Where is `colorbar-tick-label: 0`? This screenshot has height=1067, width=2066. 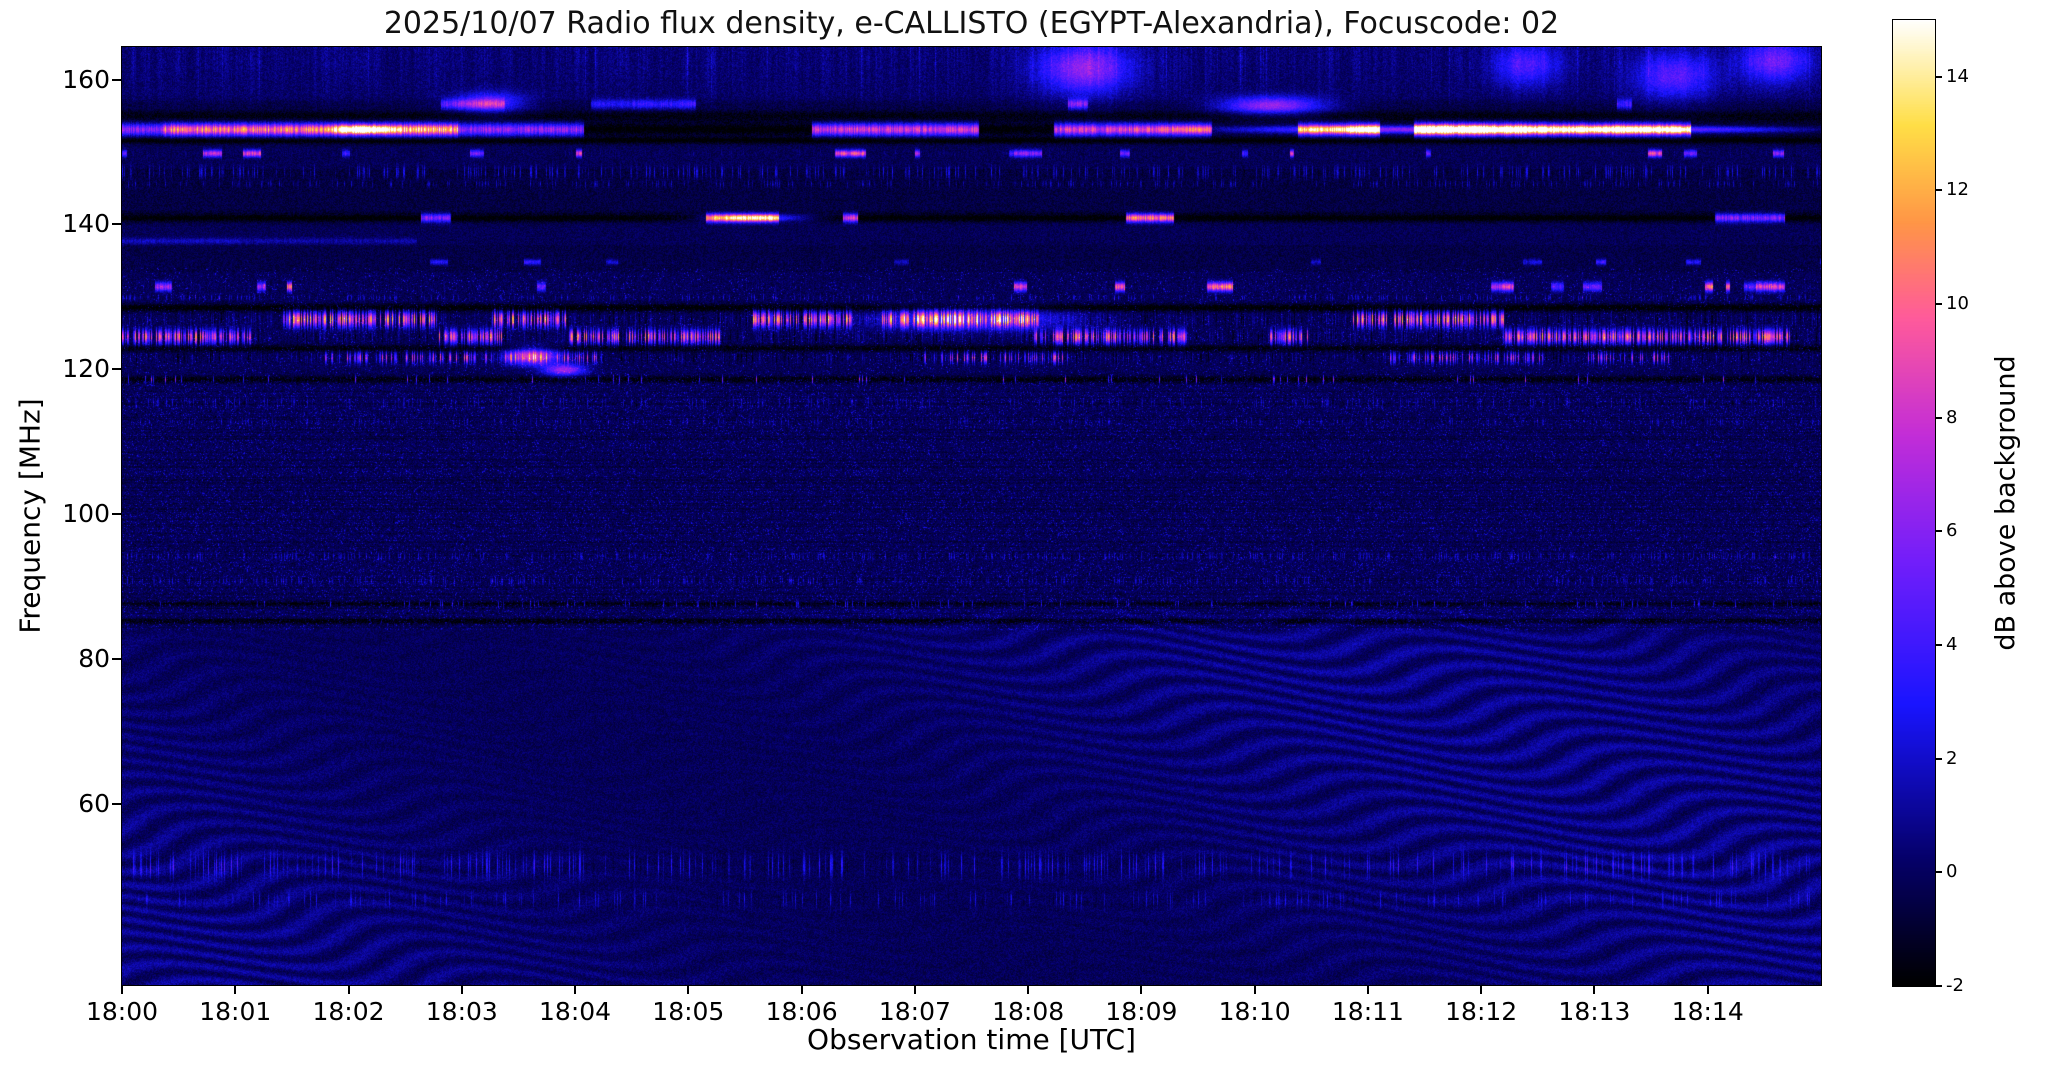
colorbar-tick-label: 0 is located at coordinates (1952, 872).